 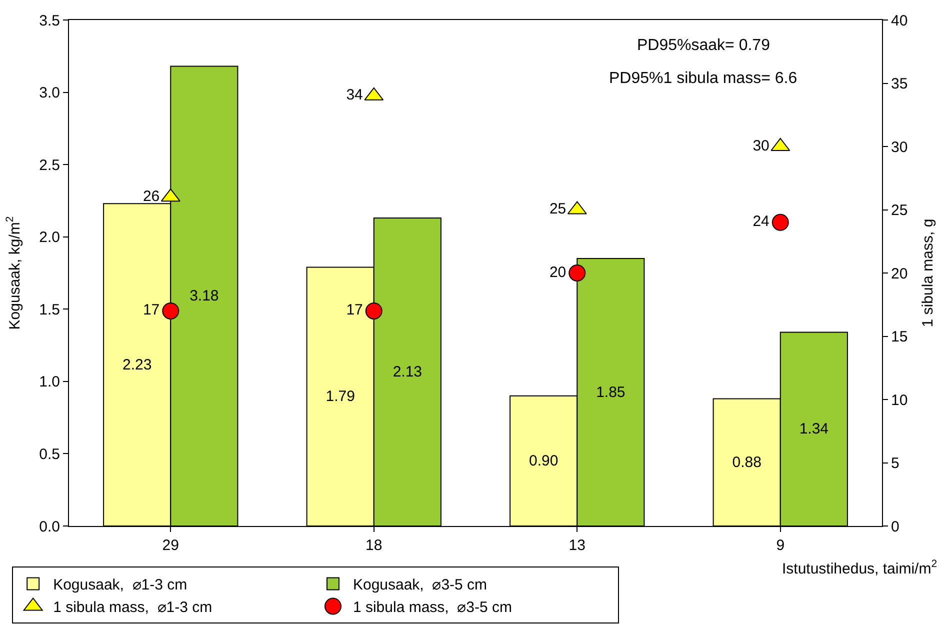 What do you see at coordinates (132, 607) in the screenshot?
I see `legend-label: 1 sibula mass, ⌀1-3 cm` at bounding box center [132, 607].